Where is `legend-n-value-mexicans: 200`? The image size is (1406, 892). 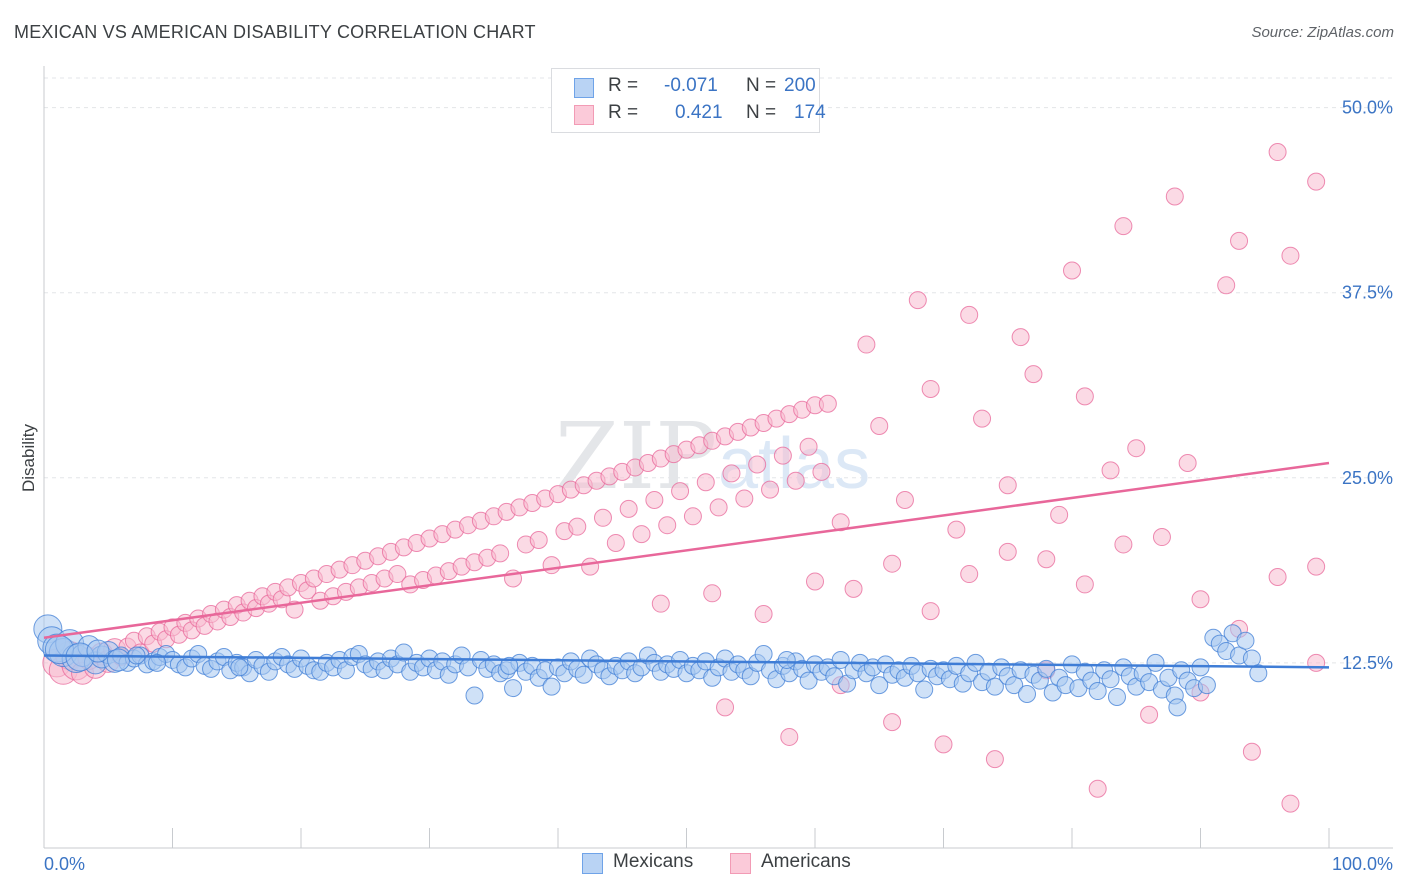 legend-n-value-mexicans: 200 is located at coordinates (800, 85).